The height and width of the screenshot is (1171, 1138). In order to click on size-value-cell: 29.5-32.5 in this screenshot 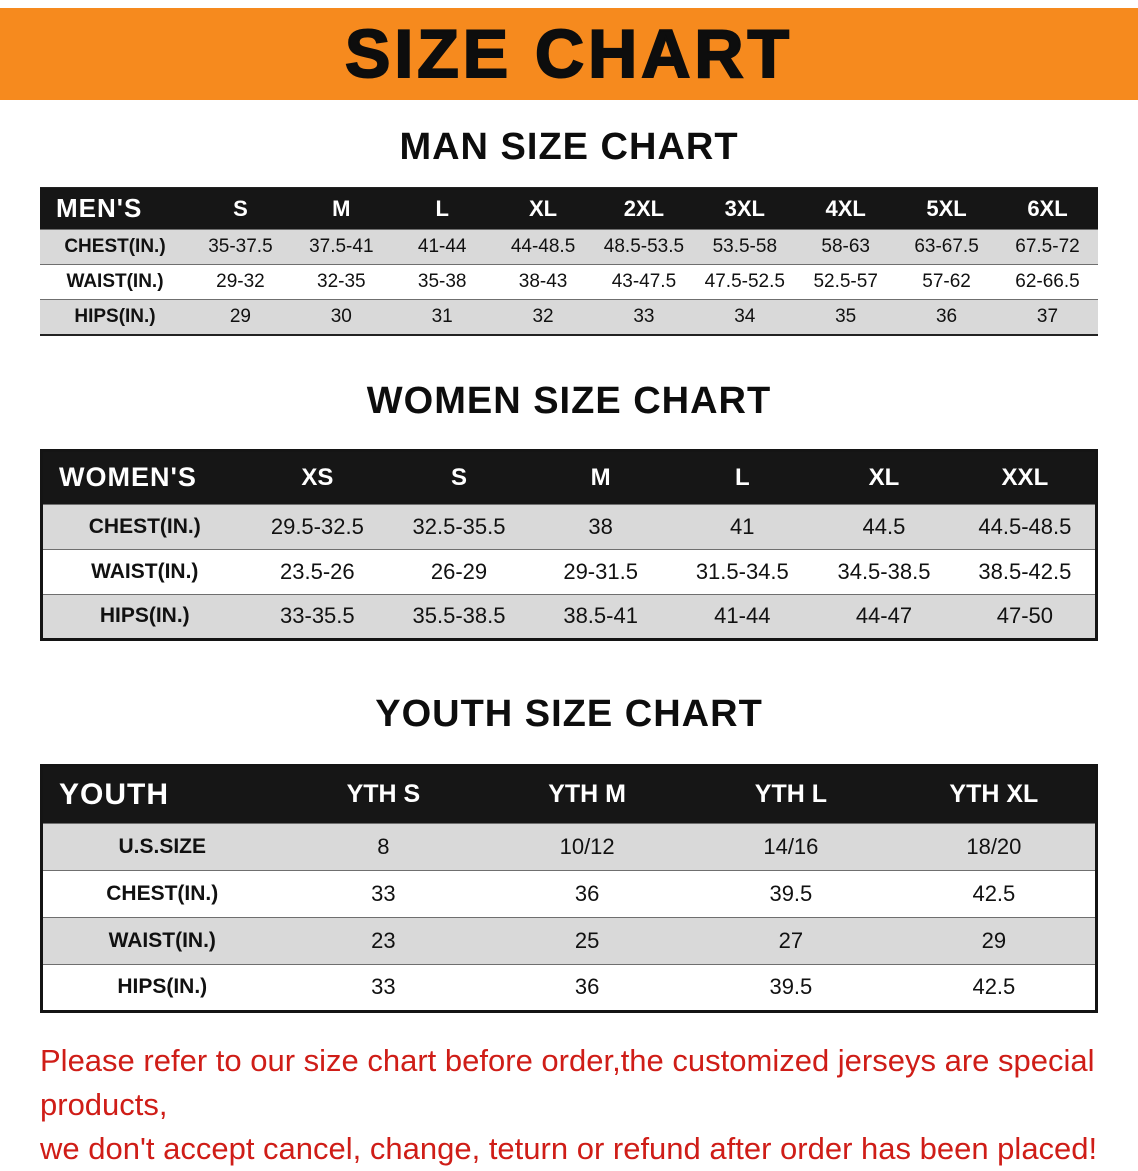, I will do `click(317, 526)`.